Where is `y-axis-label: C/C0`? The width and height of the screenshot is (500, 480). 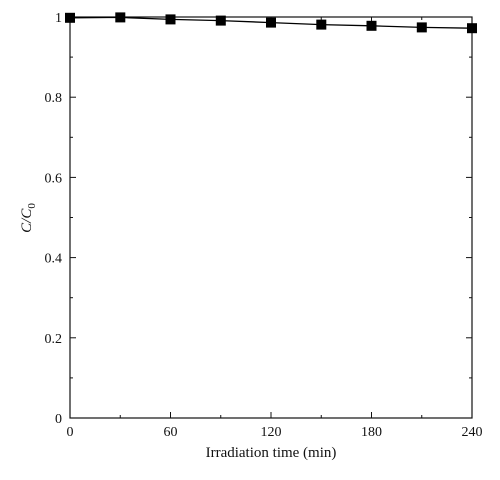
y-axis-label: C/C0 is located at coordinates (28, 218).